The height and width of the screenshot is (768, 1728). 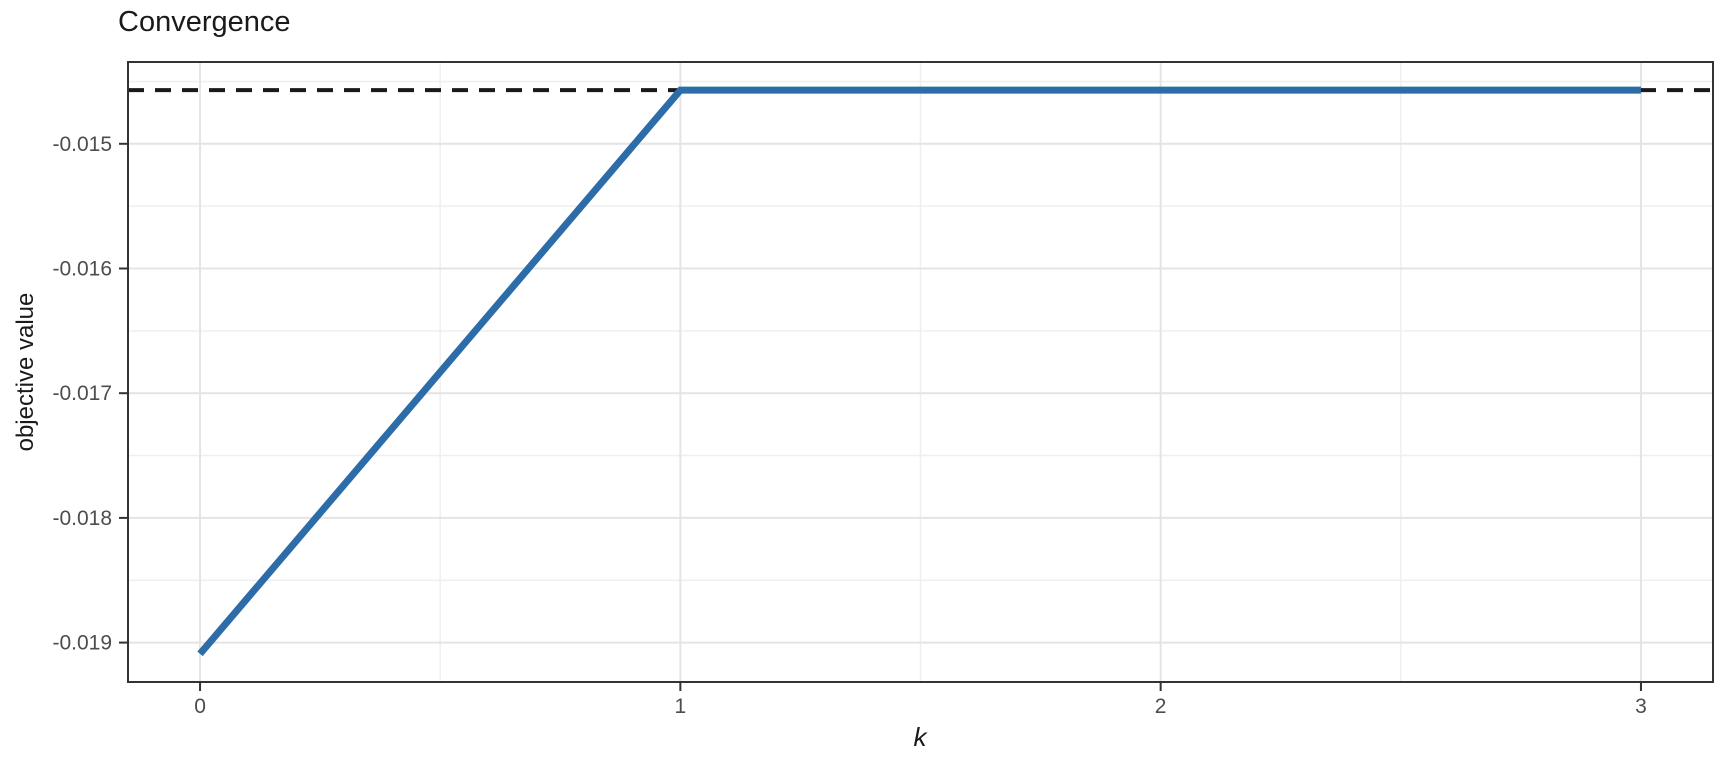 What do you see at coordinates (1161, 706) in the screenshot?
I see `x-tick-label: 2` at bounding box center [1161, 706].